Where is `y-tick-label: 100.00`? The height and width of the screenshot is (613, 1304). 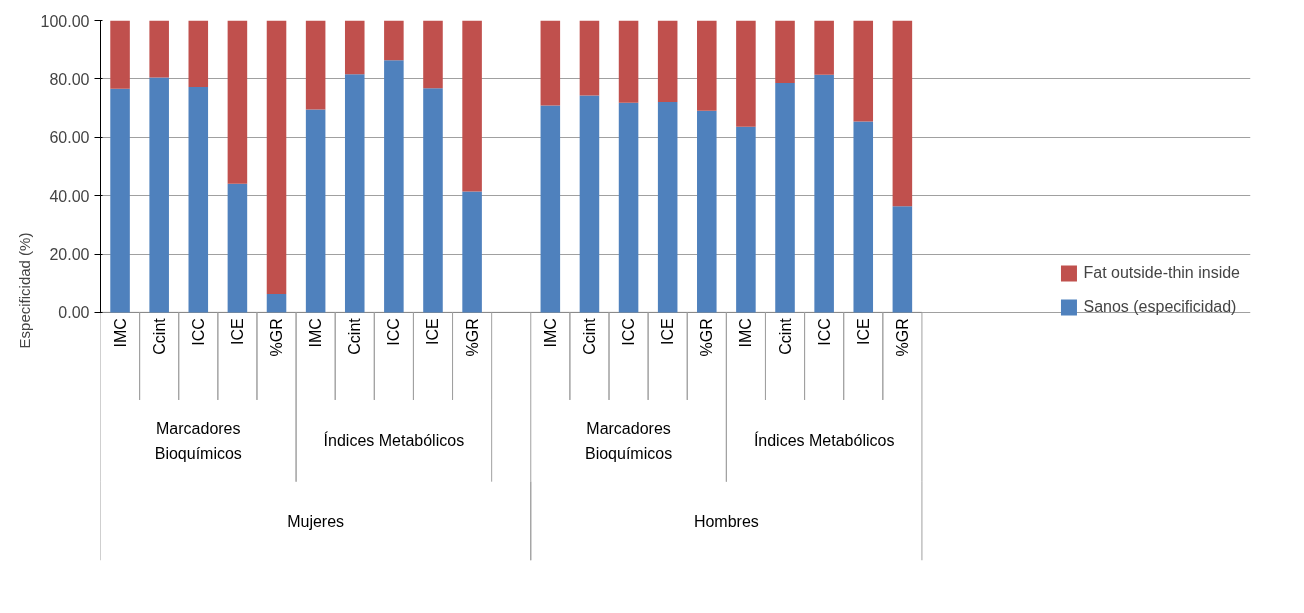 y-tick-label: 100.00 is located at coordinates (65, 21).